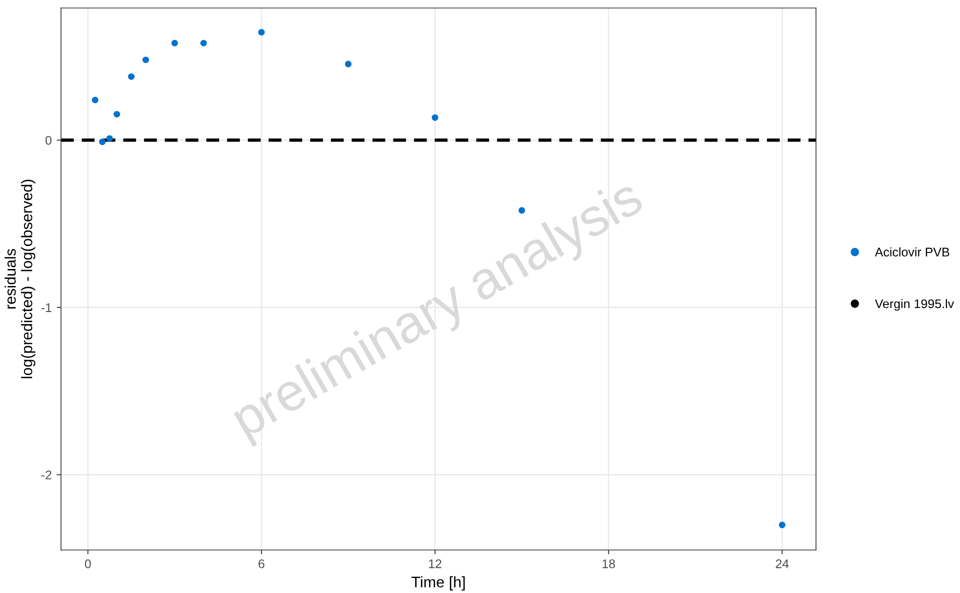 Image resolution: width=960 pixels, height=593 pixels. I want to click on x-tick-label: 0, so click(87, 563).